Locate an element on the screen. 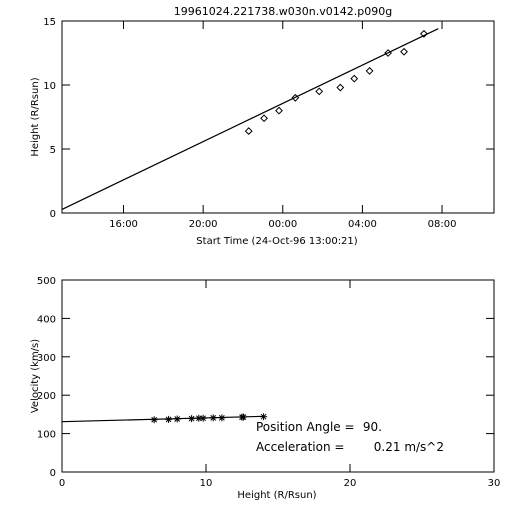 The height and width of the screenshot is (512, 512). chart-title: 19961024.221738.w030n.v0142.p090g is located at coordinates (283, 11).